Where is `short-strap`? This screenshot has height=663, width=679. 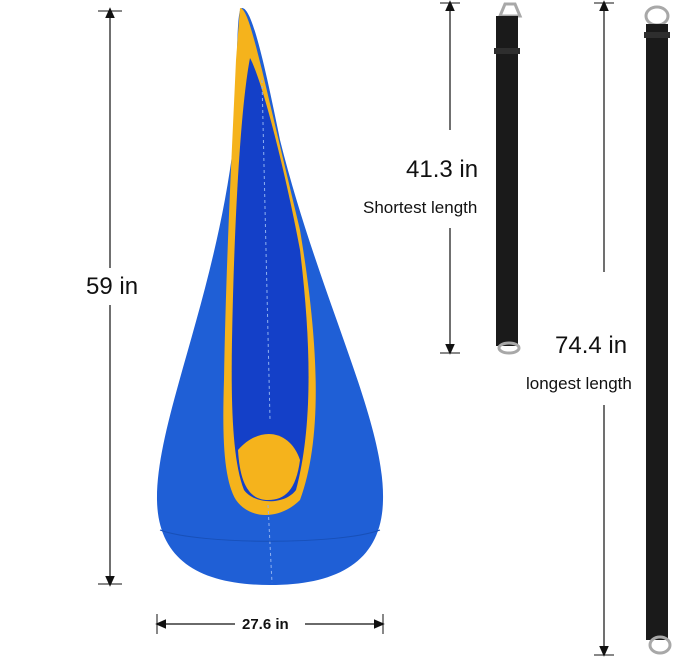
short-strap is located at coordinates (508, 178).